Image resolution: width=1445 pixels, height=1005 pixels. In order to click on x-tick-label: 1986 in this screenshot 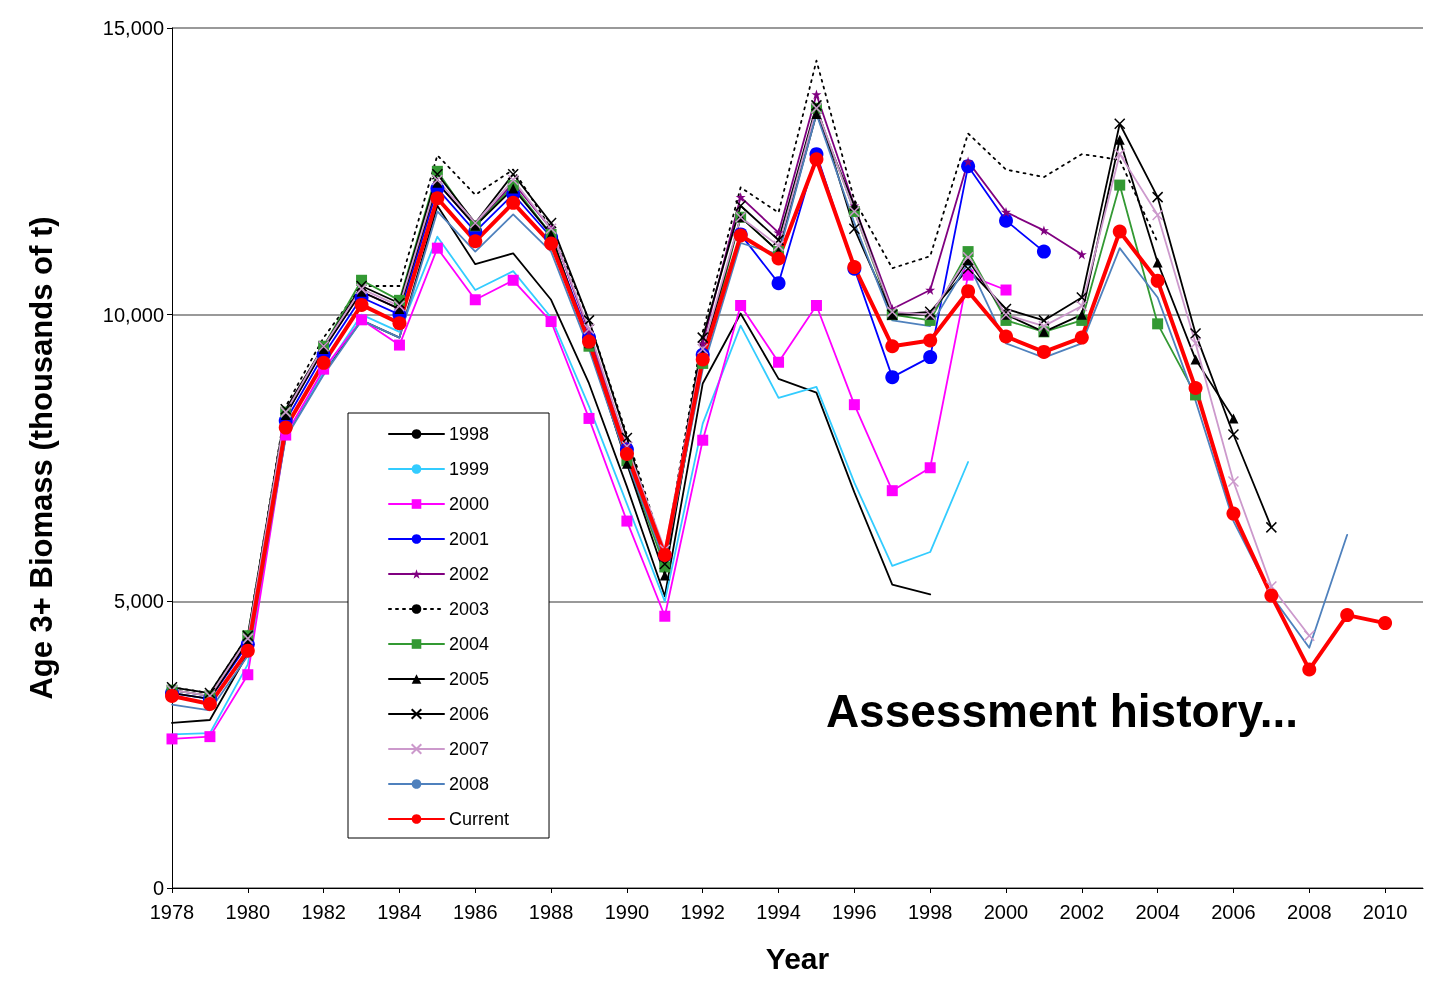, I will do `click(475, 912)`.